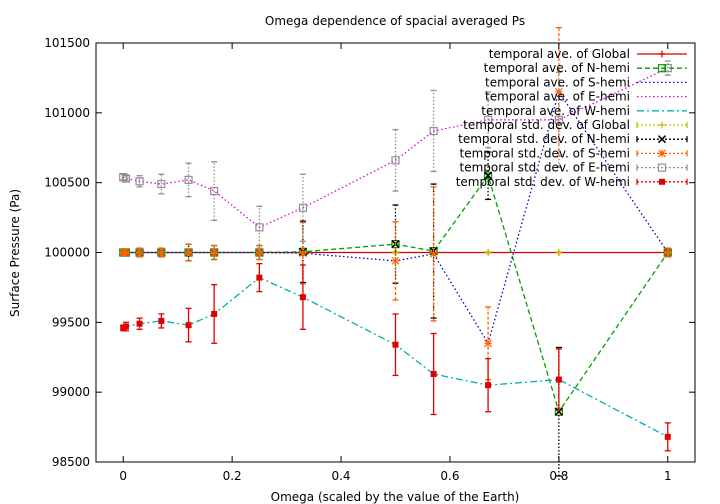  Describe the element at coordinates (67, 183) in the screenshot. I see `y-tick-label: 100500` at that location.